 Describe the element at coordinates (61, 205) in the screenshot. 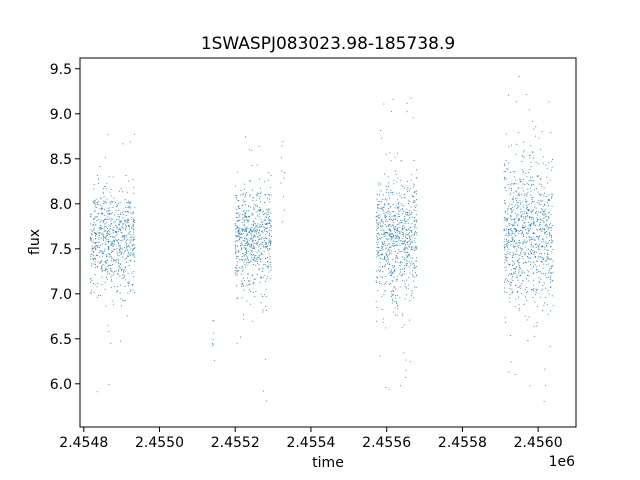

I see `y-tick-label: 8.0` at that location.